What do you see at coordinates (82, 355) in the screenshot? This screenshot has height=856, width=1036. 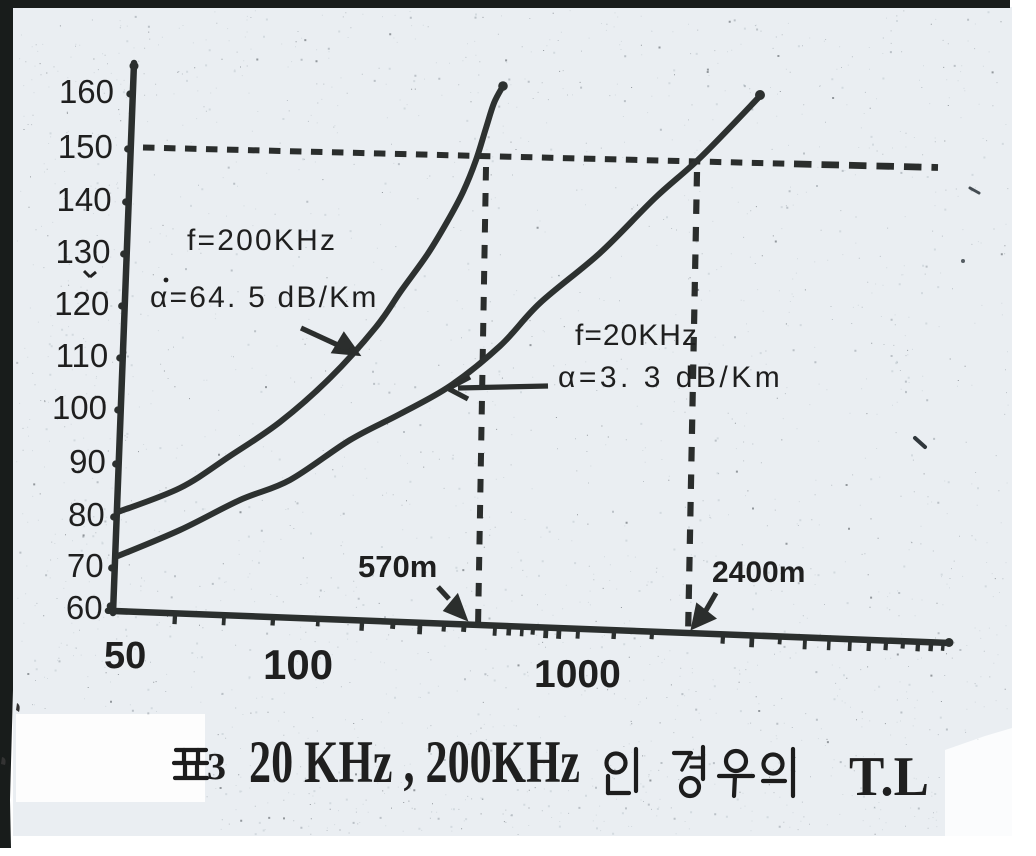 I see `svg-text: 110` at bounding box center [82, 355].